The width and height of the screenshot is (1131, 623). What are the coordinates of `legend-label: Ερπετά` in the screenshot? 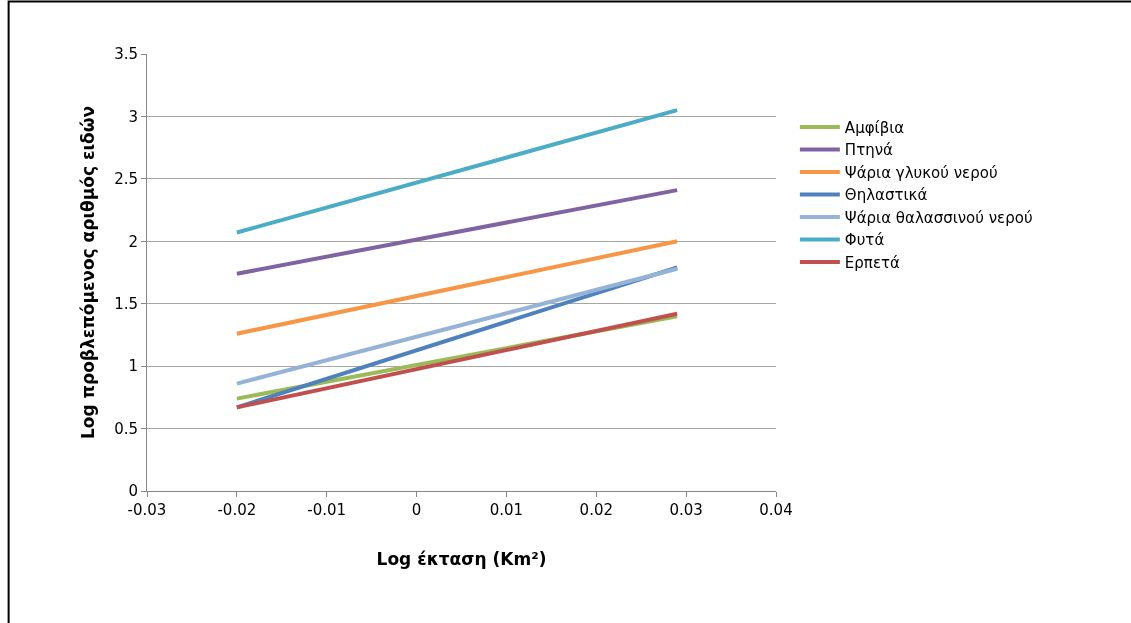 It's located at (872, 262).